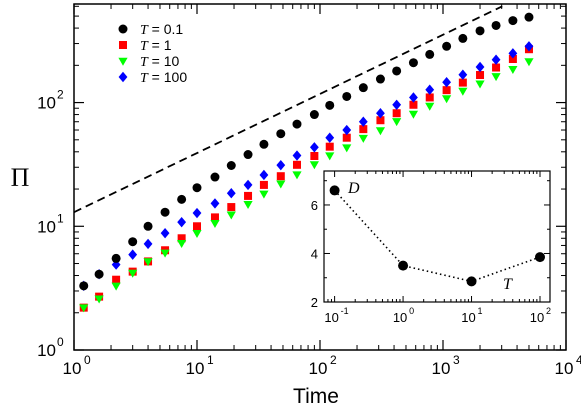  I want to click on x-tick-label-exponent: 4, so click(578, 360).